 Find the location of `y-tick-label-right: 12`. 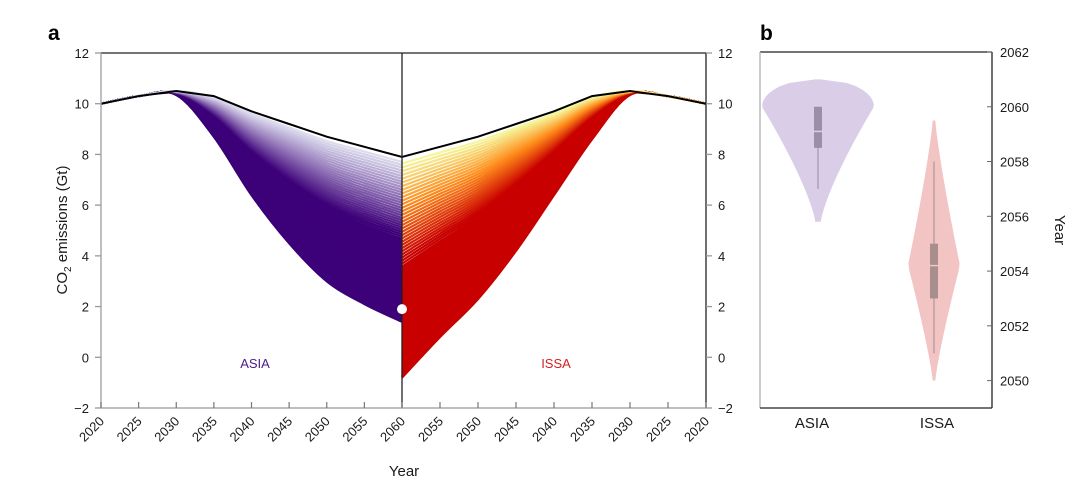

y-tick-label-right: 12 is located at coordinates (725, 53).